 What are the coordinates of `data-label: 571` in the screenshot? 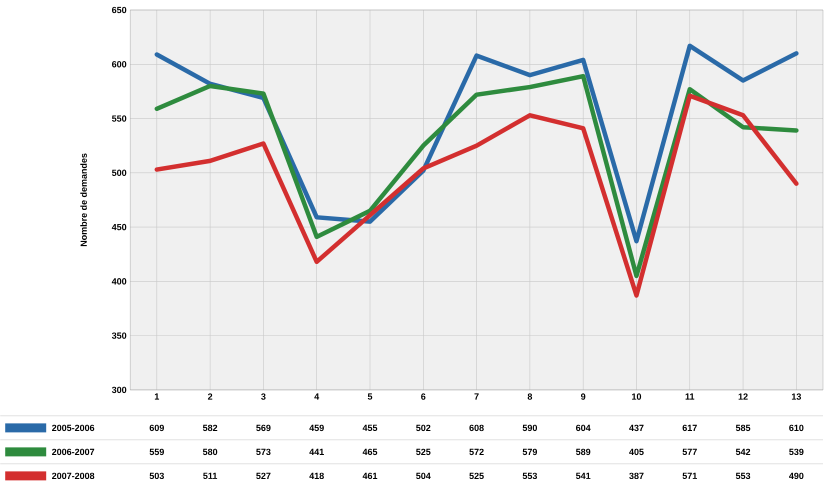 It's located at (689, 476).